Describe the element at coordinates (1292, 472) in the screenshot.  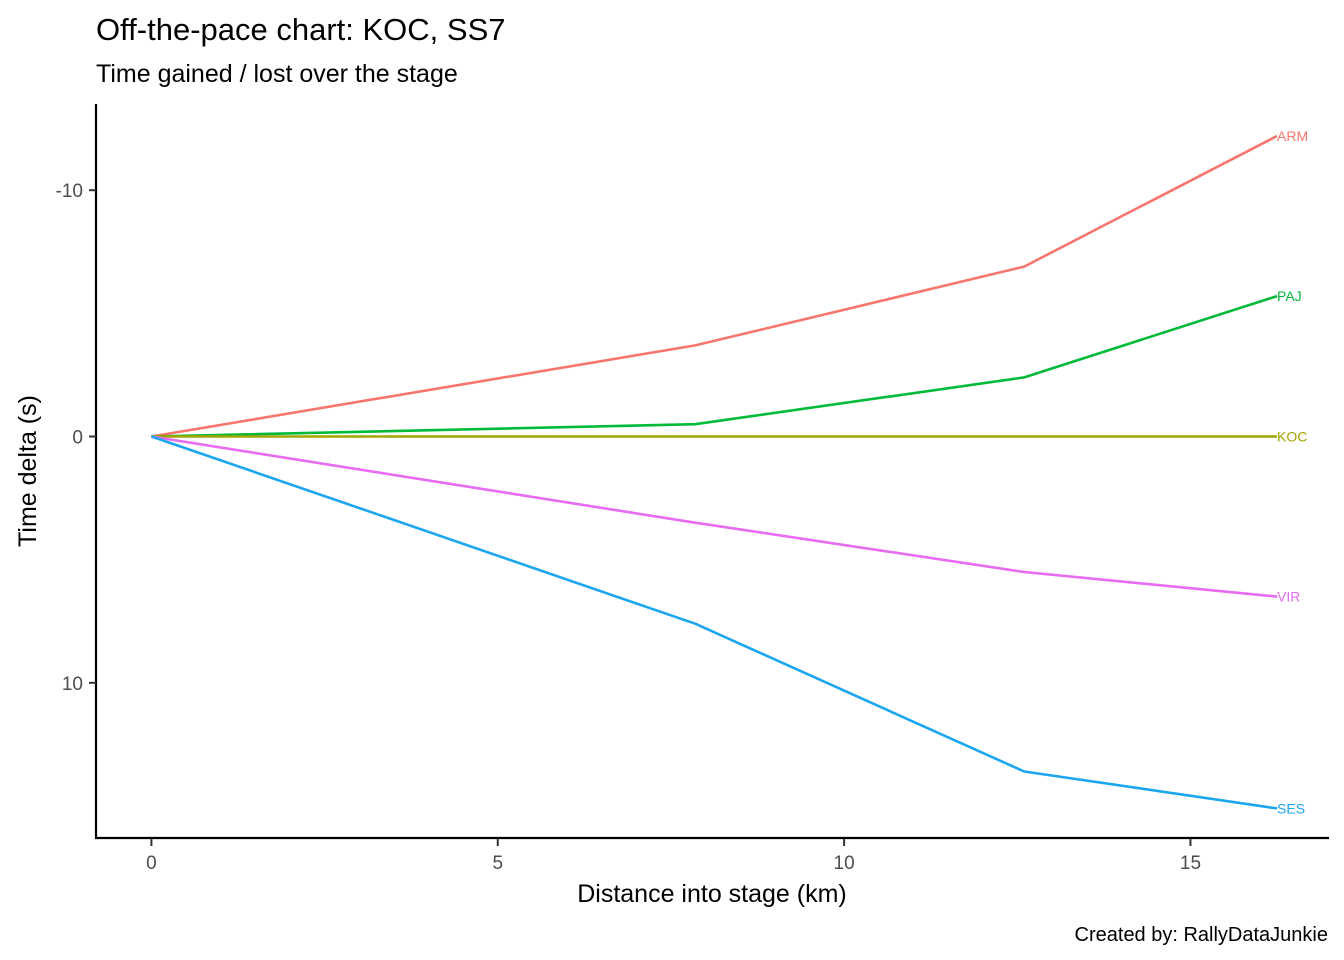
I see `end-label-layer: ARM PAJ KOC VIR SES` at that location.